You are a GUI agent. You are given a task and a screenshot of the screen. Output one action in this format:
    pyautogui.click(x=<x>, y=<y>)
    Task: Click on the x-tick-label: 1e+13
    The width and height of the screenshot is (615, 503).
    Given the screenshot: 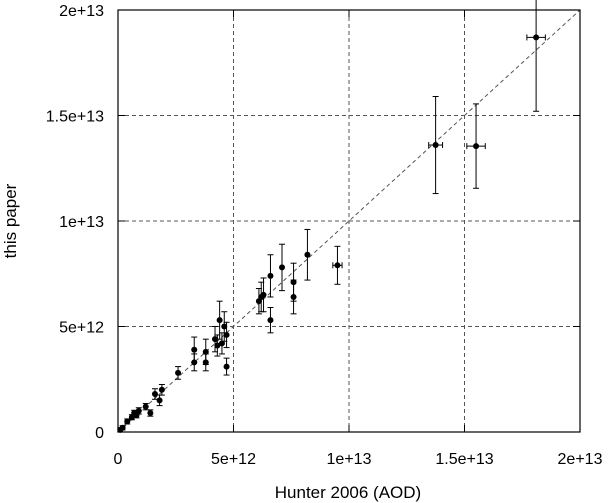 What is the action you would take?
    pyautogui.click(x=349, y=459)
    